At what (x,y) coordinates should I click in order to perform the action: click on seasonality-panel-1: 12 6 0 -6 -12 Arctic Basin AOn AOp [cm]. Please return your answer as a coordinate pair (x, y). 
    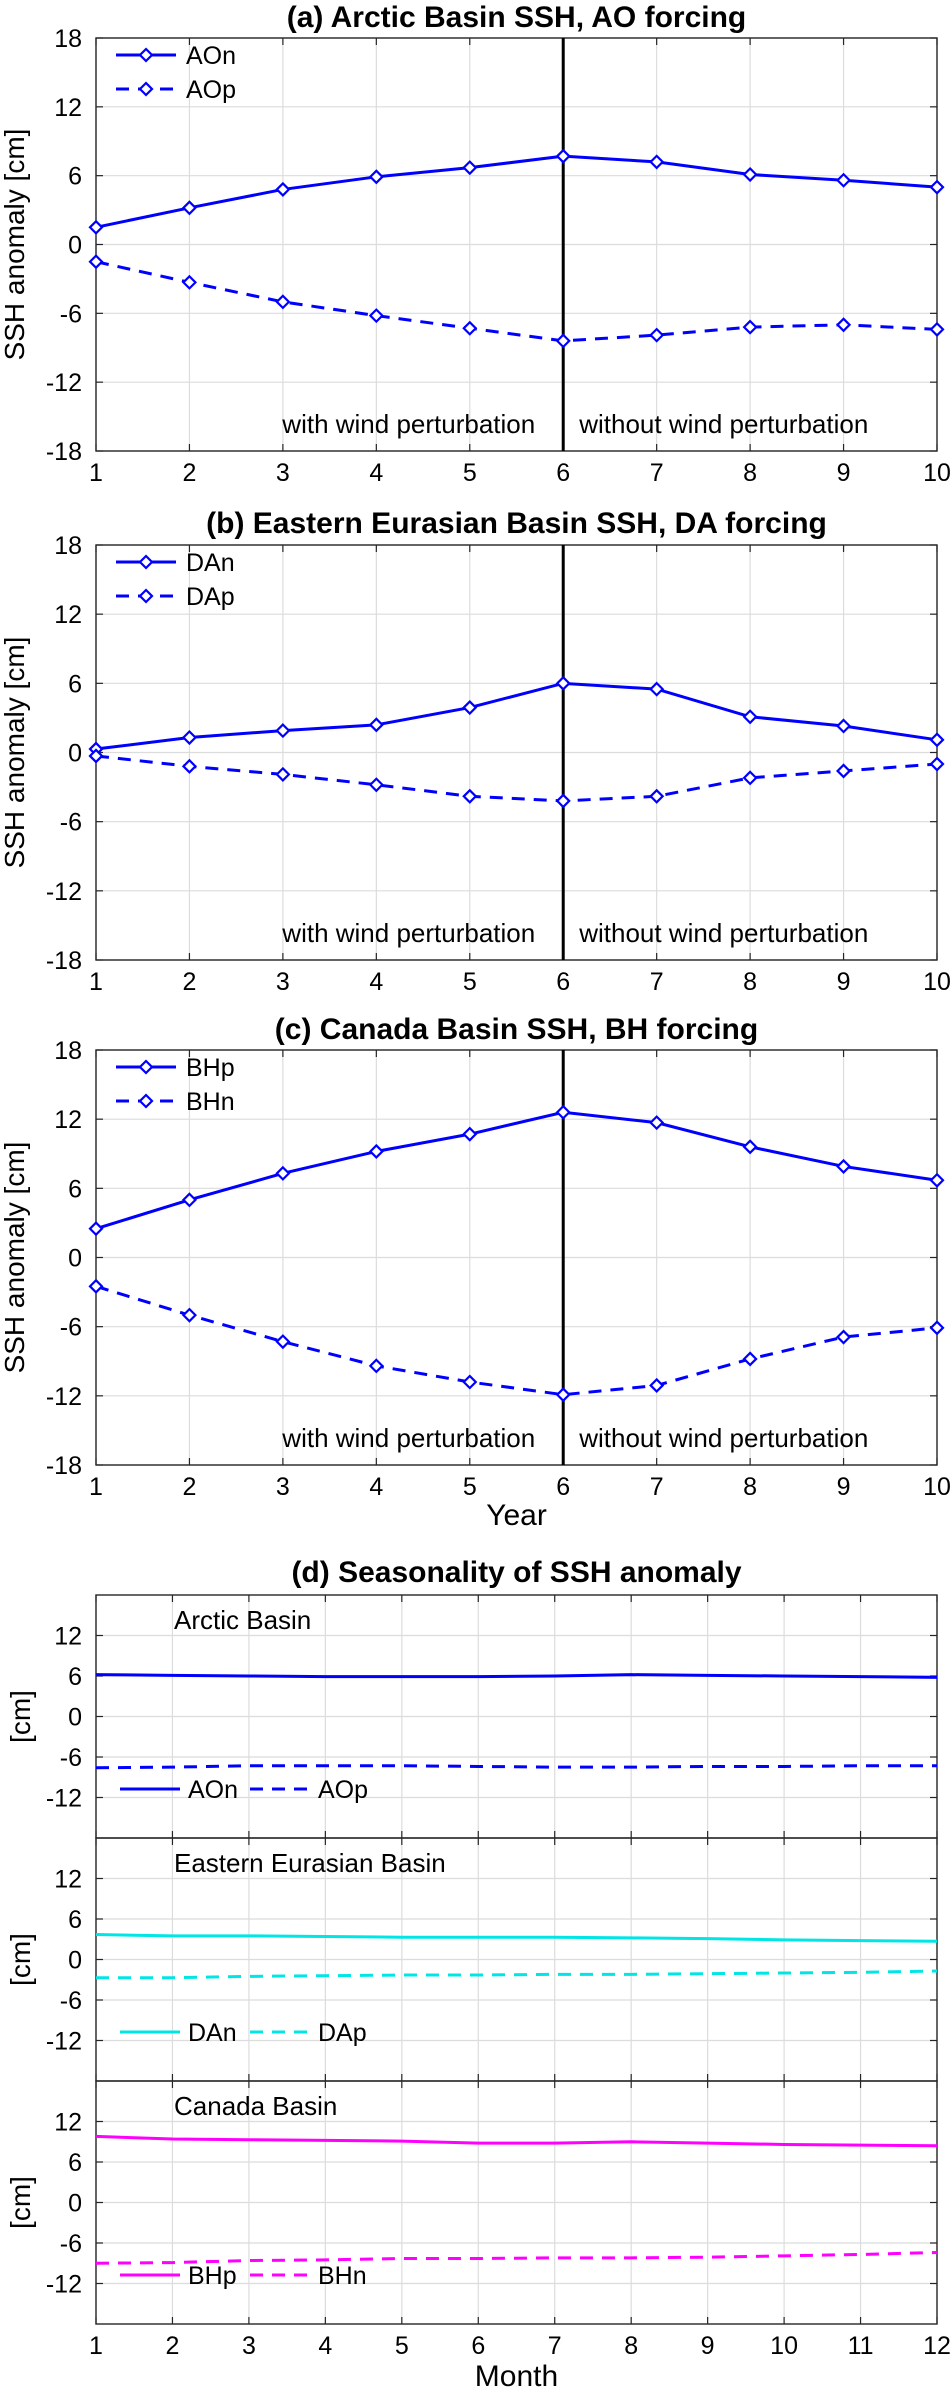
    Looking at the image, I should click on (471, 1716).